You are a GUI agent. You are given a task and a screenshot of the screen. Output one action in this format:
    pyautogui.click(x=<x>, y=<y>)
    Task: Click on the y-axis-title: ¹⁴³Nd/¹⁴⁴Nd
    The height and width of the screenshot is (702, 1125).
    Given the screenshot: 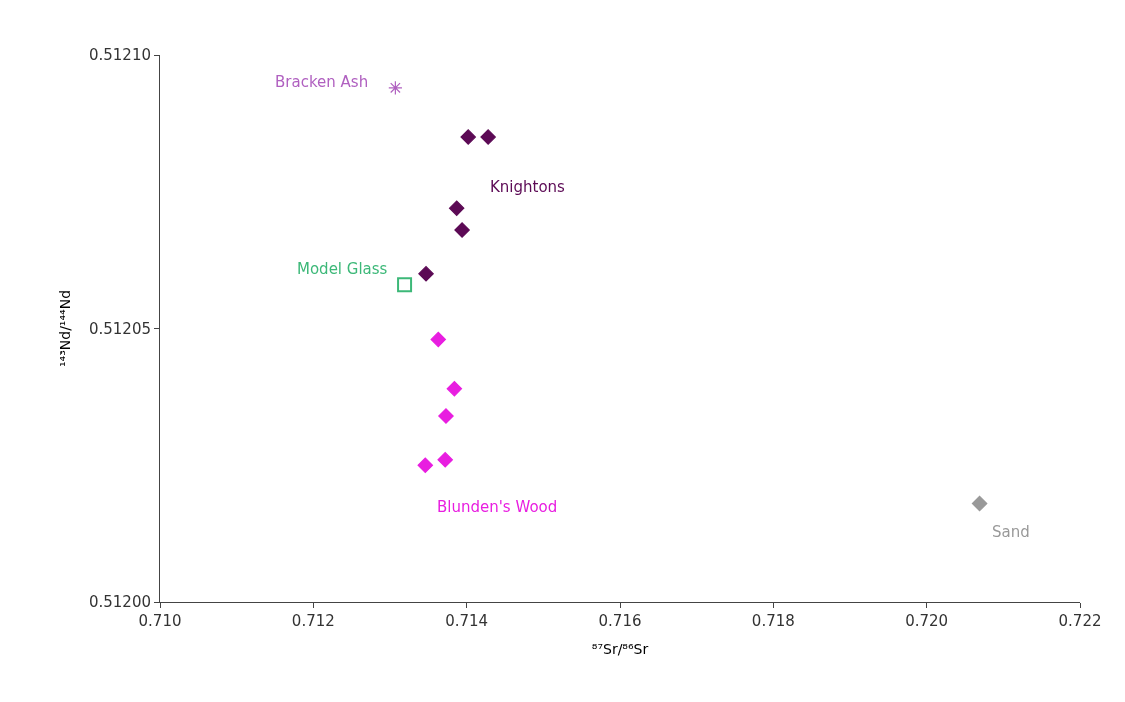 What is the action you would take?
    pyautogui.click(x=64, y=328)
    